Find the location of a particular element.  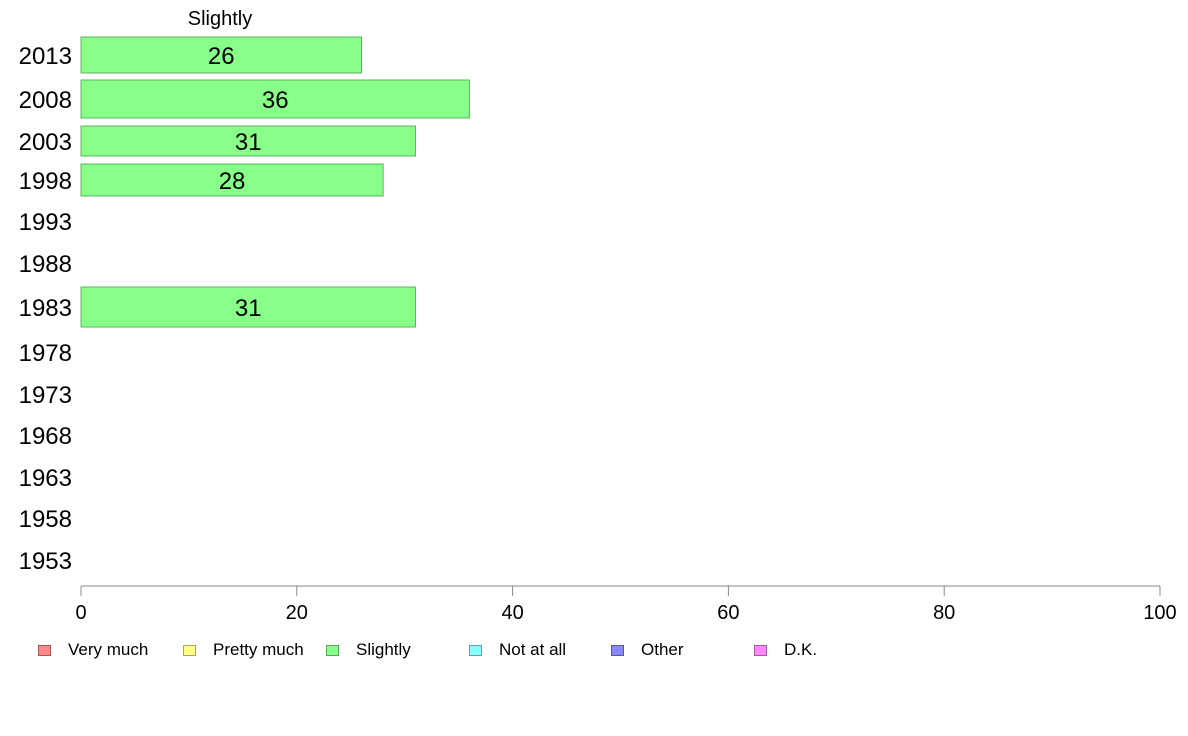

bar-value-label: 36 is located at coordinates (275, 100).